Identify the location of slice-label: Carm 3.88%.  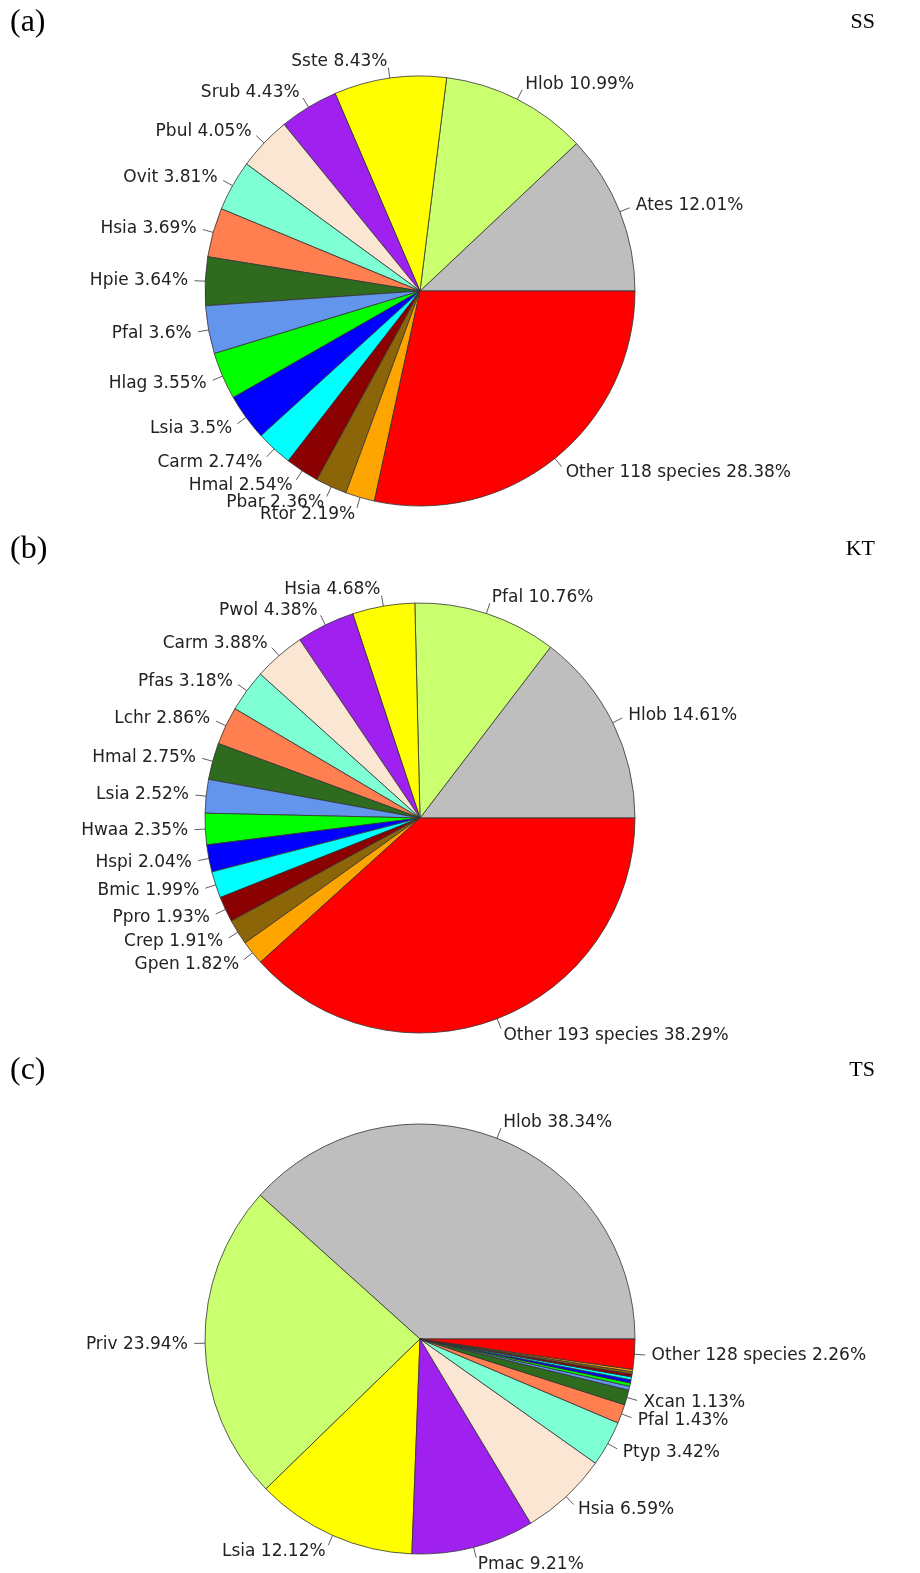
(215, 641).